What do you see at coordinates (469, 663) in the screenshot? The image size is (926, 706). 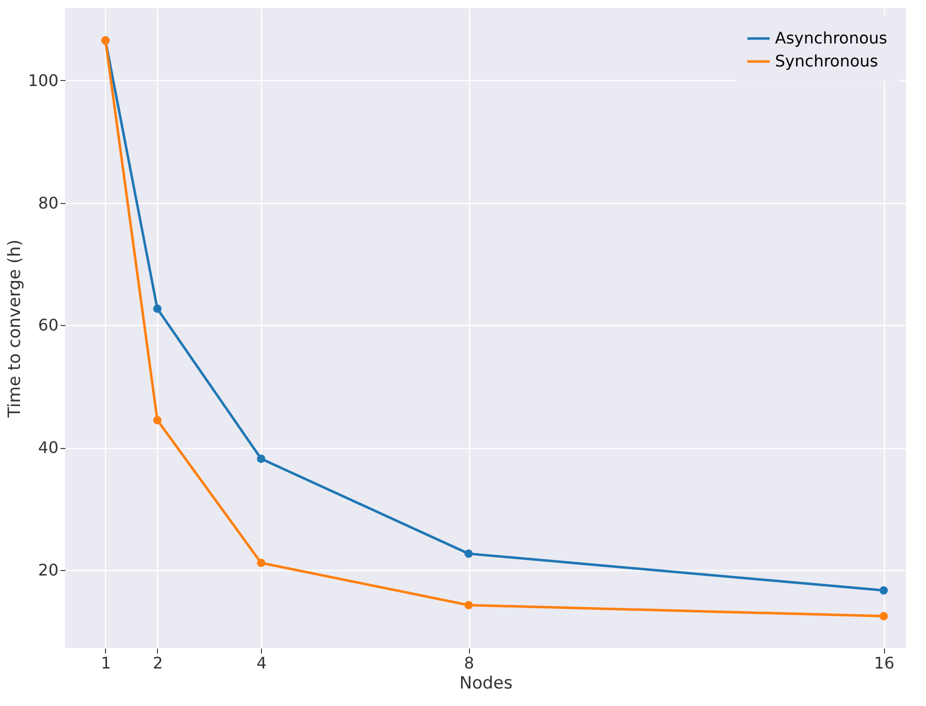 I see `x-tick-label: 8` at bounding box center [469, 663].